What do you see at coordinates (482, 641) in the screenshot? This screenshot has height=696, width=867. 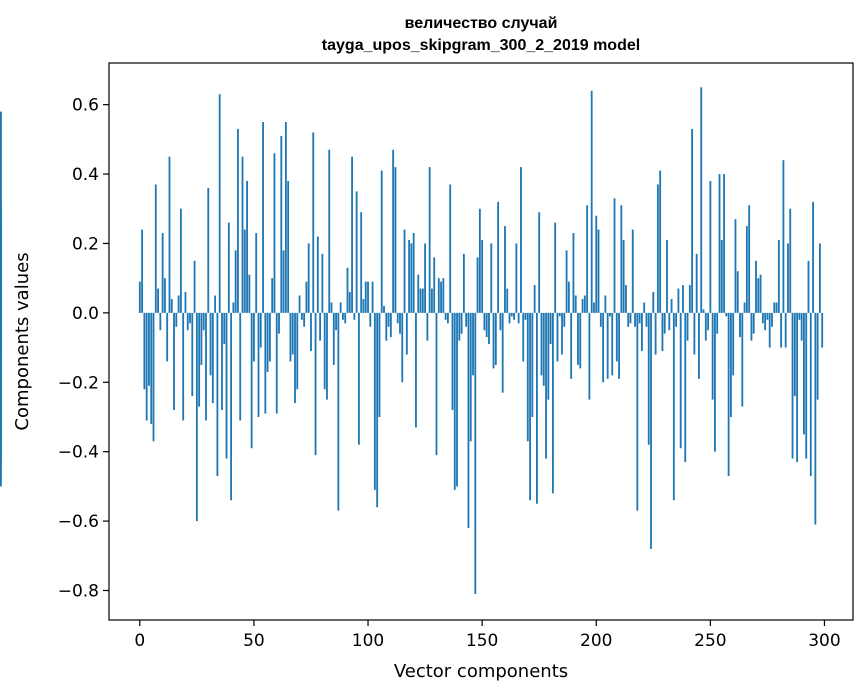 I see `x-tick-label: 150` at bounding box center [482, 641].